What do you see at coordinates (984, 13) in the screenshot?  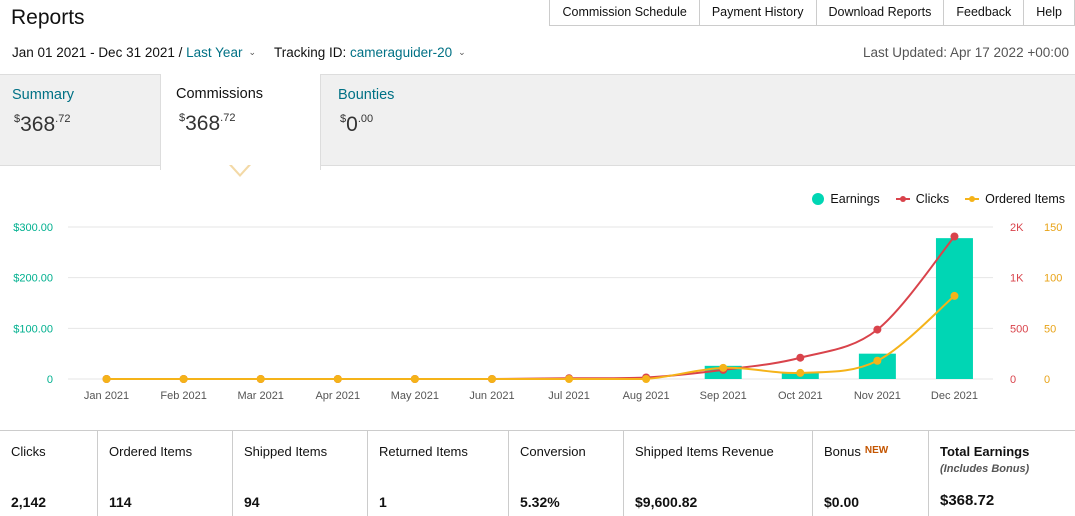 I see `feedback-link: Feedback` at bounding box center [984, 13].